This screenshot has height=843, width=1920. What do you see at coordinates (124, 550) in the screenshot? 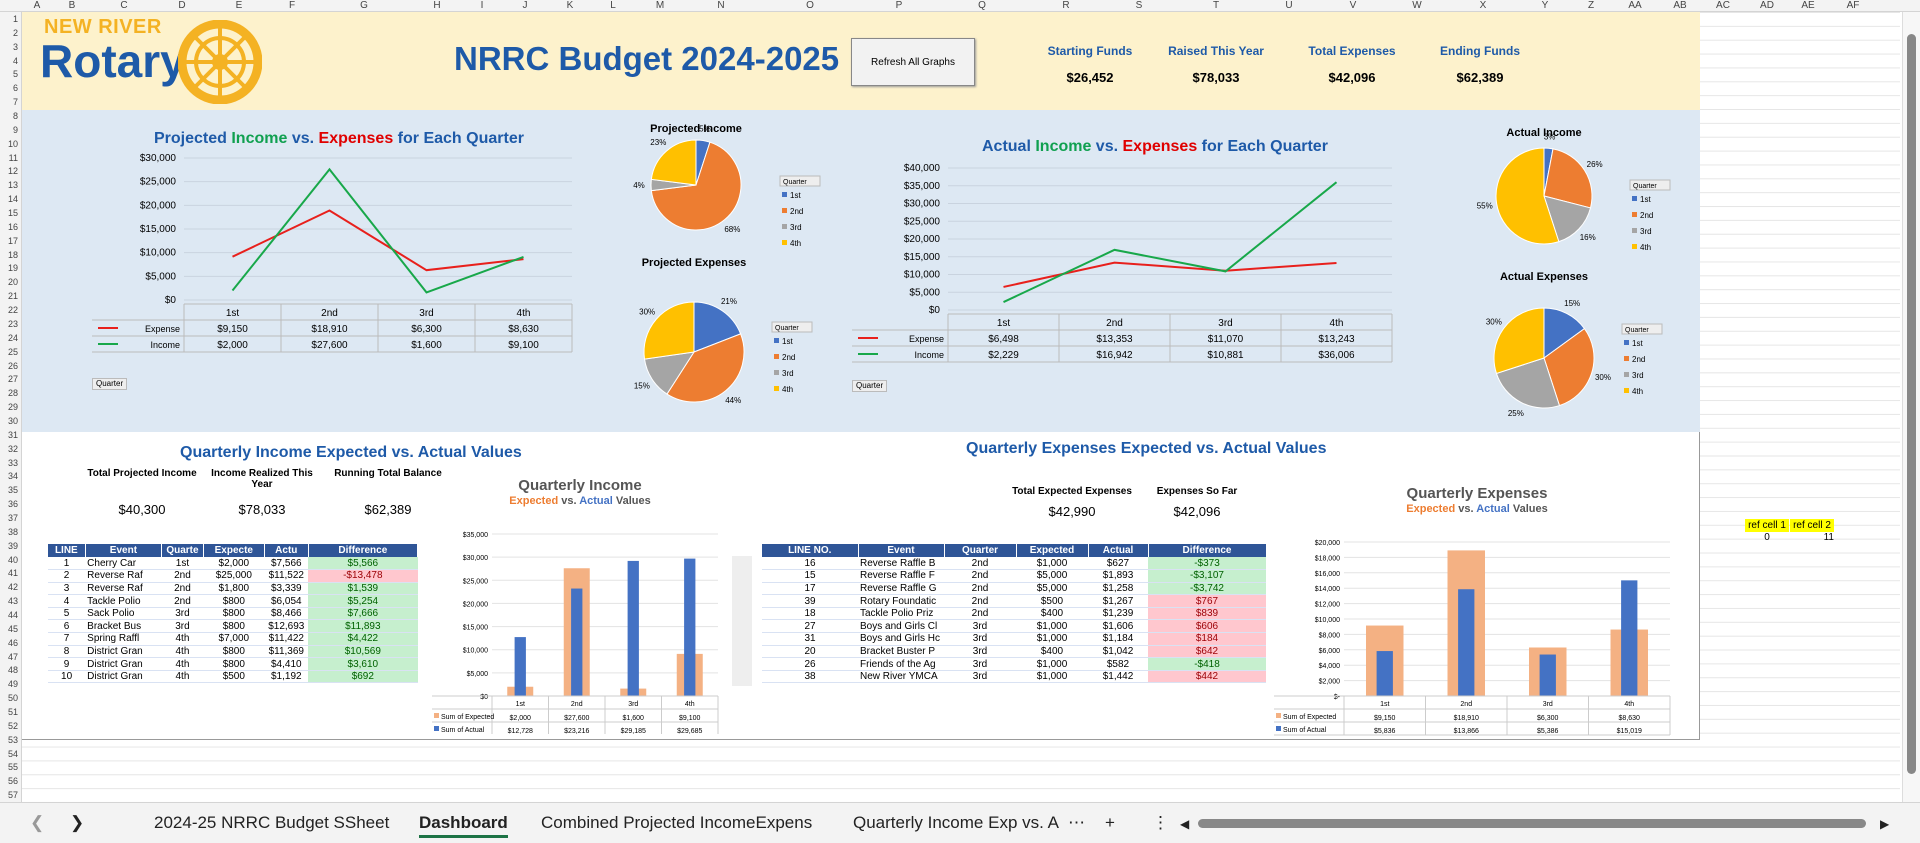
I see `table-header: Event` at bounding box center [124, 550].